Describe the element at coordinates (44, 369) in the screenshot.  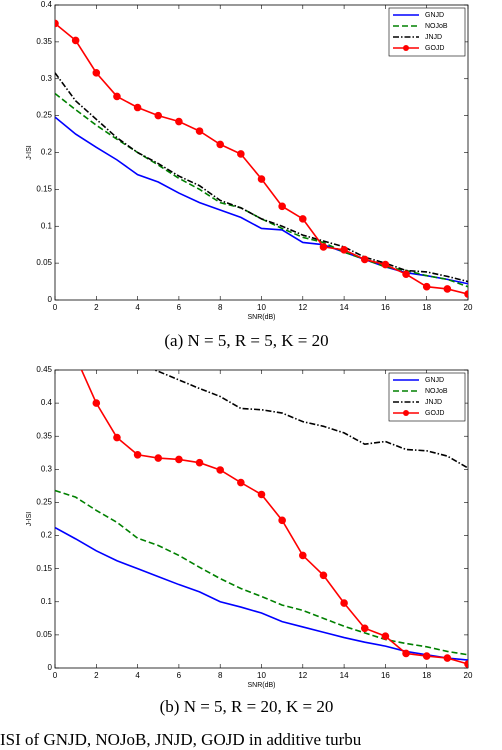
I see `y-tick-label: 0.45` at that location.